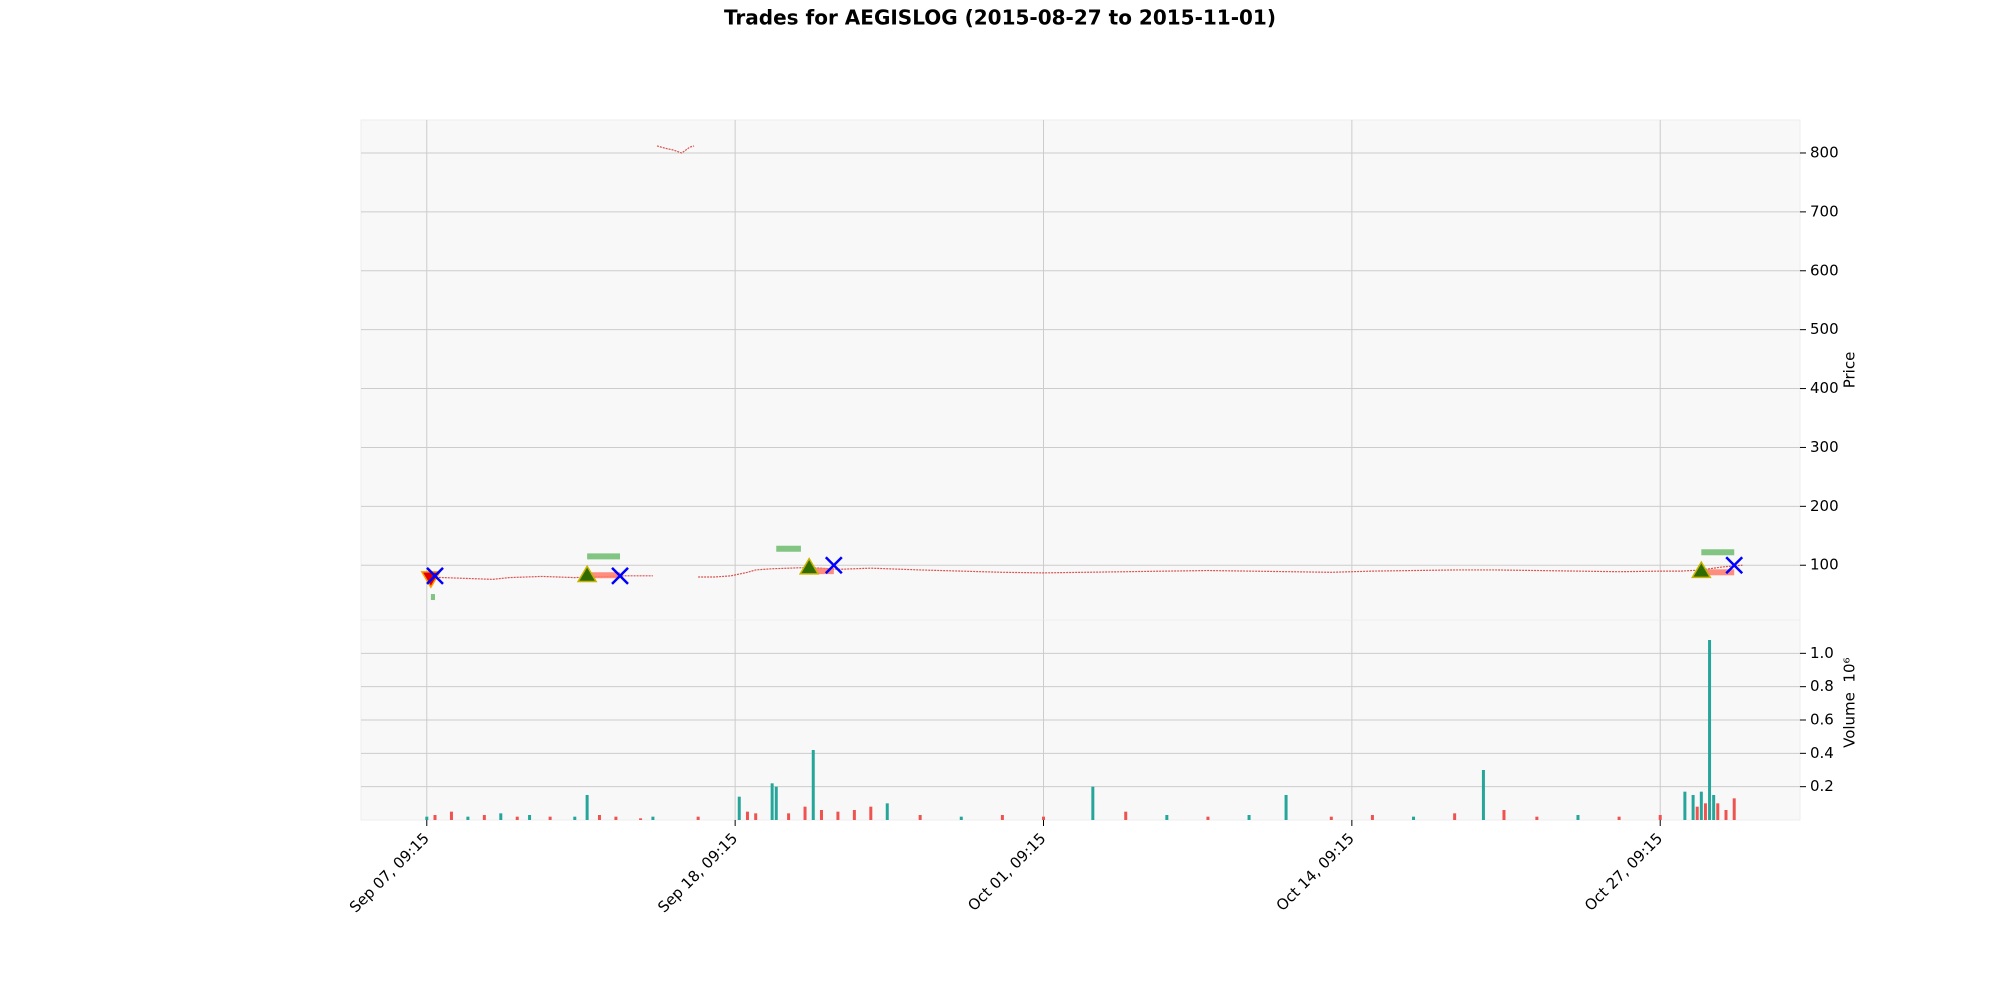 The image size is (2000, 1000). What do you see at coordinates (1824, 270) in the screenshot?
I see `y-tick-label: 600` at bounding box center [1824, 270].